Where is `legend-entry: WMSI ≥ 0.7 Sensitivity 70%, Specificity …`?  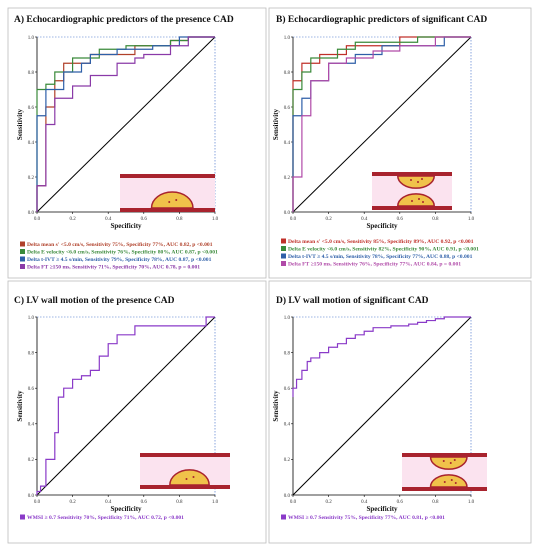
legend-entry: WMSI ≥ 0.7 Sensitivity 70%, Specificity … is located at coordinates (105, 518).